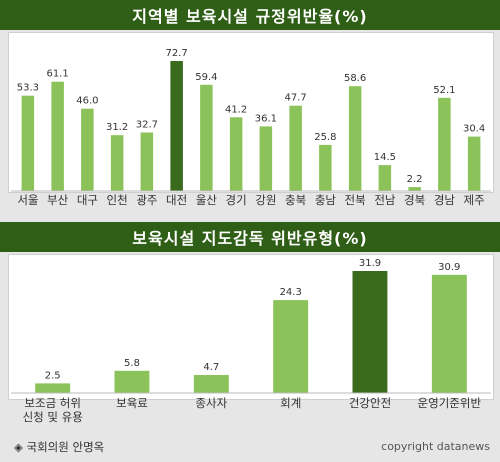 The width and height of the screenshot is (500, 462). I want to click on chart1-category-label: 부산, so click(58, 200).